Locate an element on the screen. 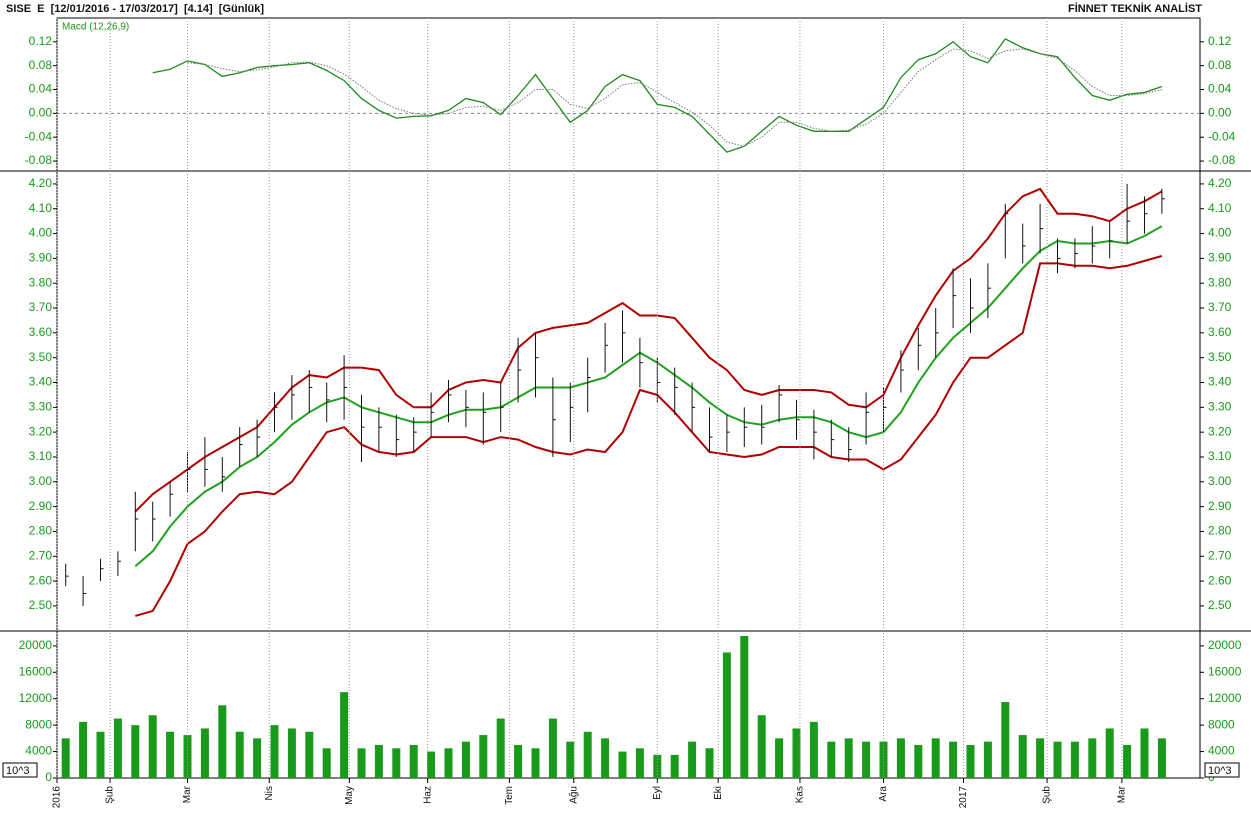  y-tick-label-right: 2.60 is located at coordinates (1220, 580).